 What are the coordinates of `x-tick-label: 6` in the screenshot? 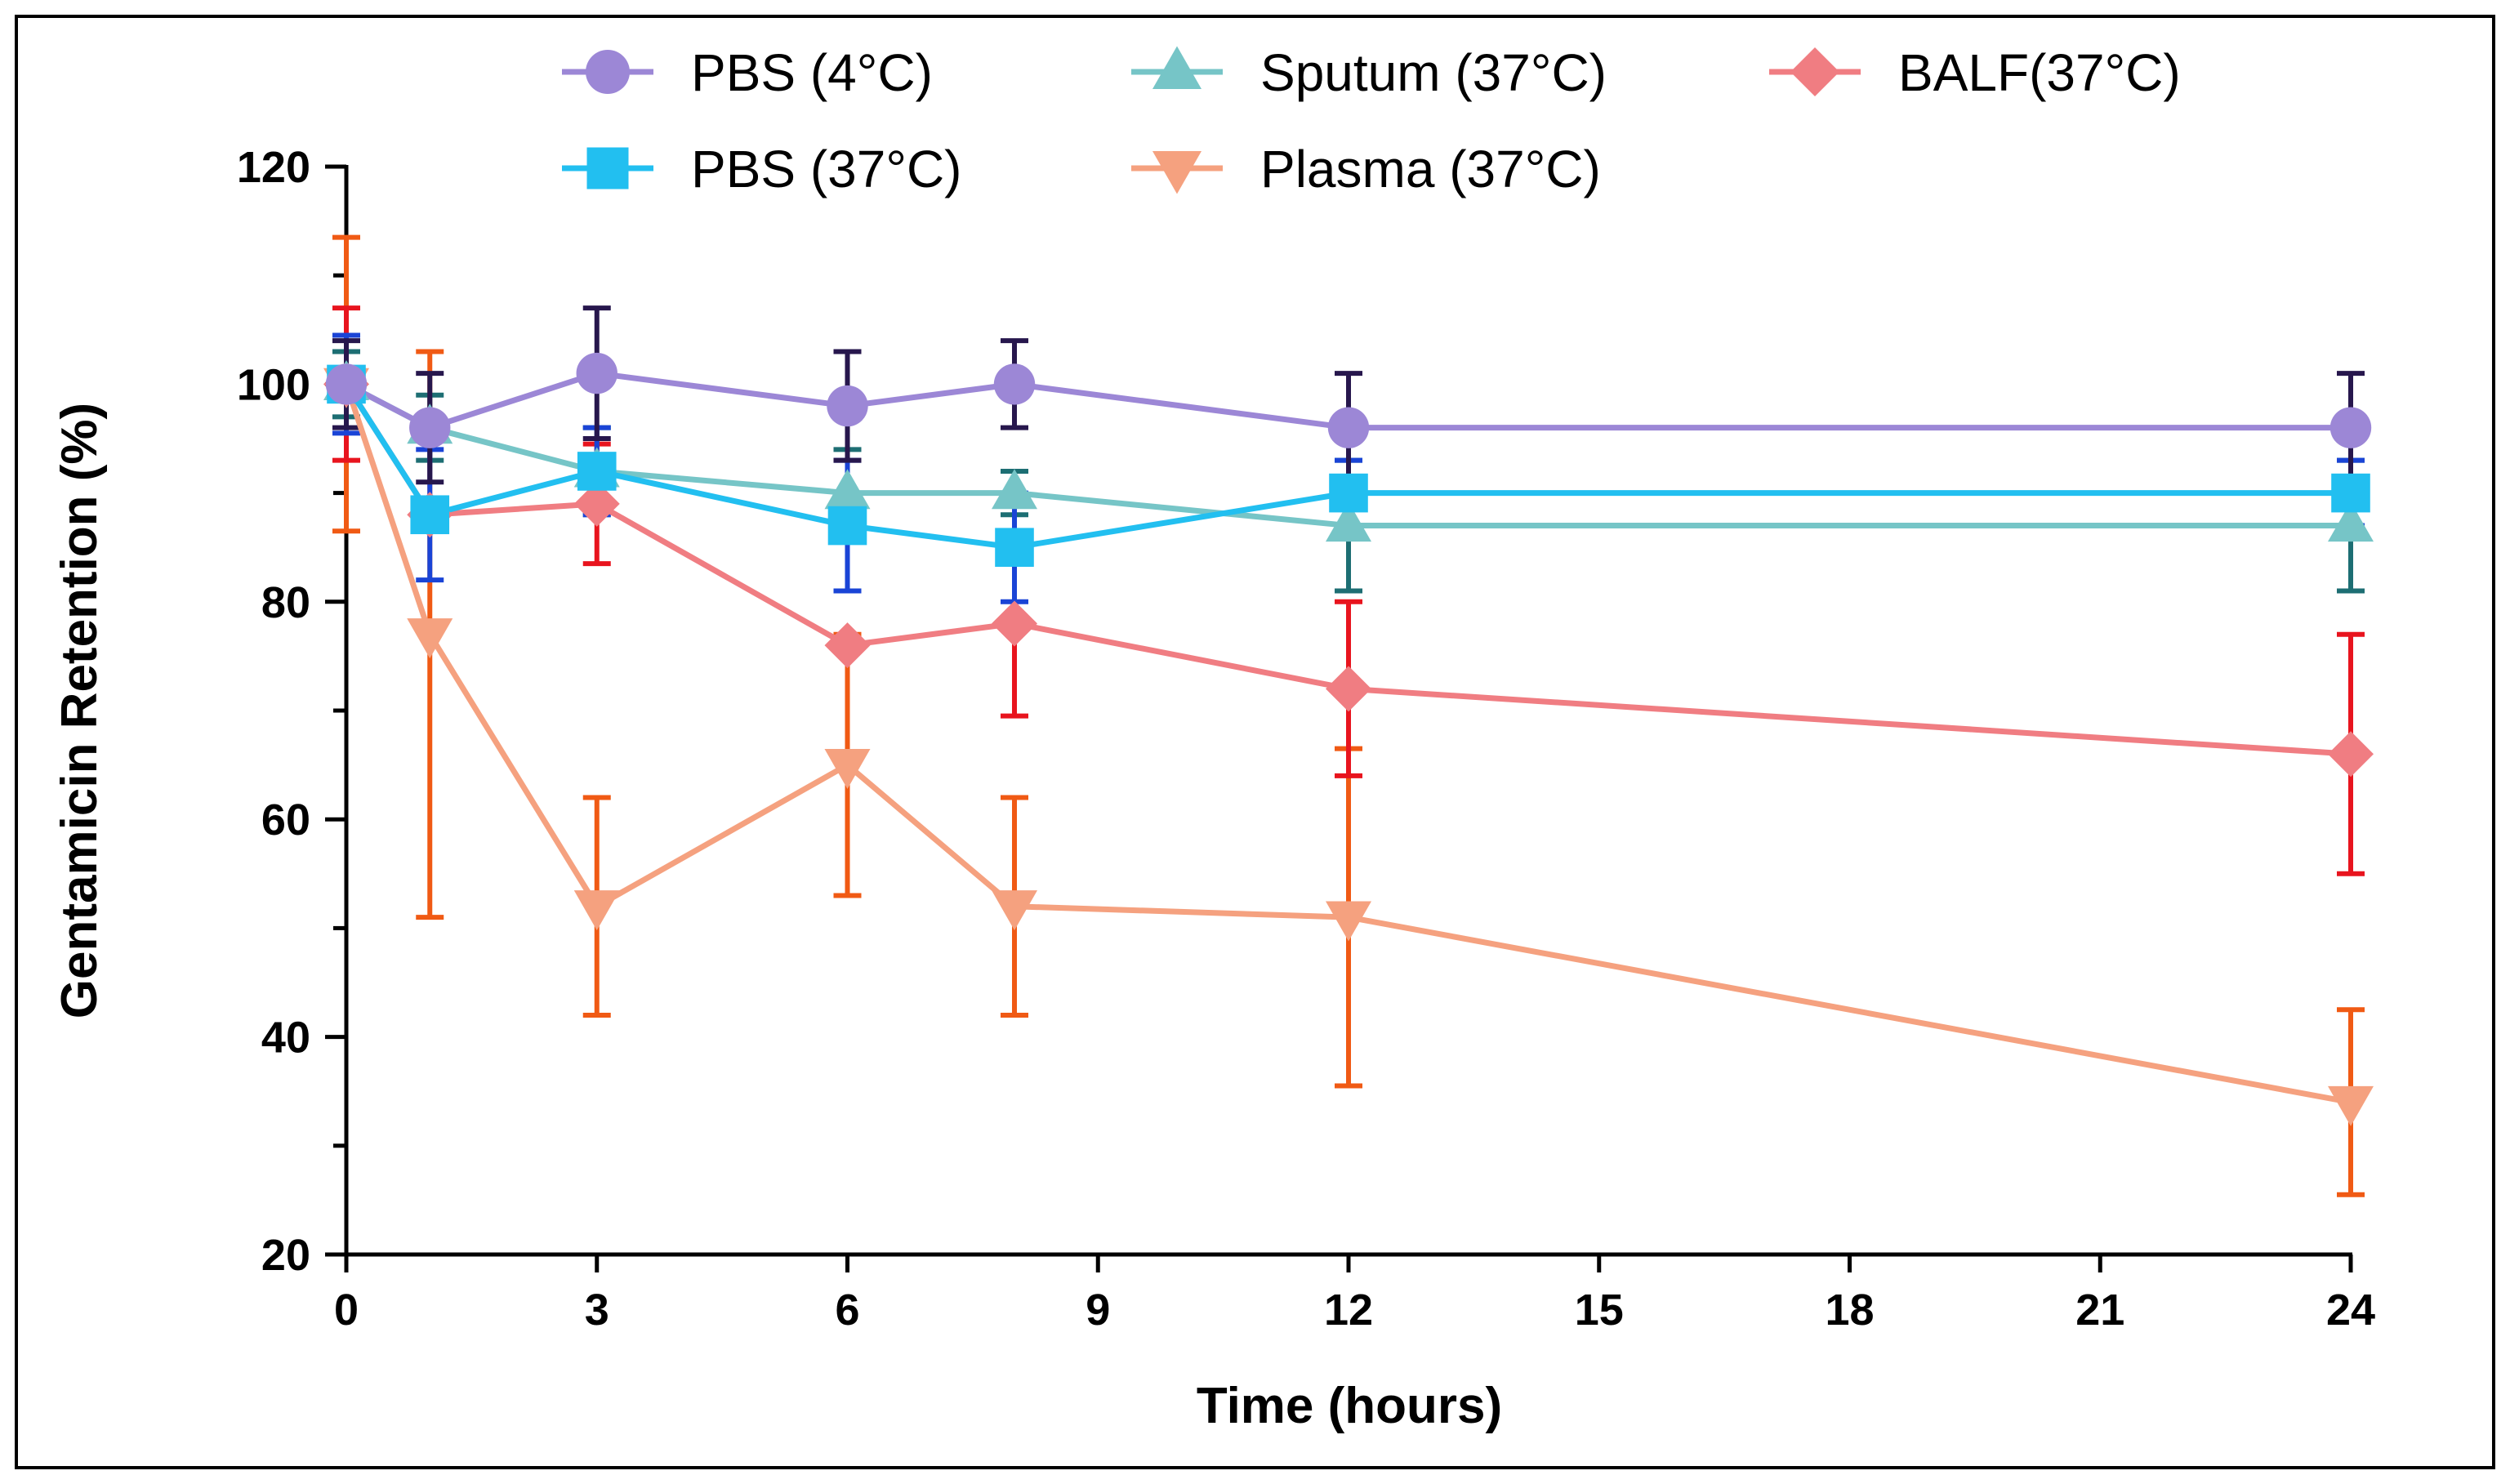 It's located at (847, 1310).